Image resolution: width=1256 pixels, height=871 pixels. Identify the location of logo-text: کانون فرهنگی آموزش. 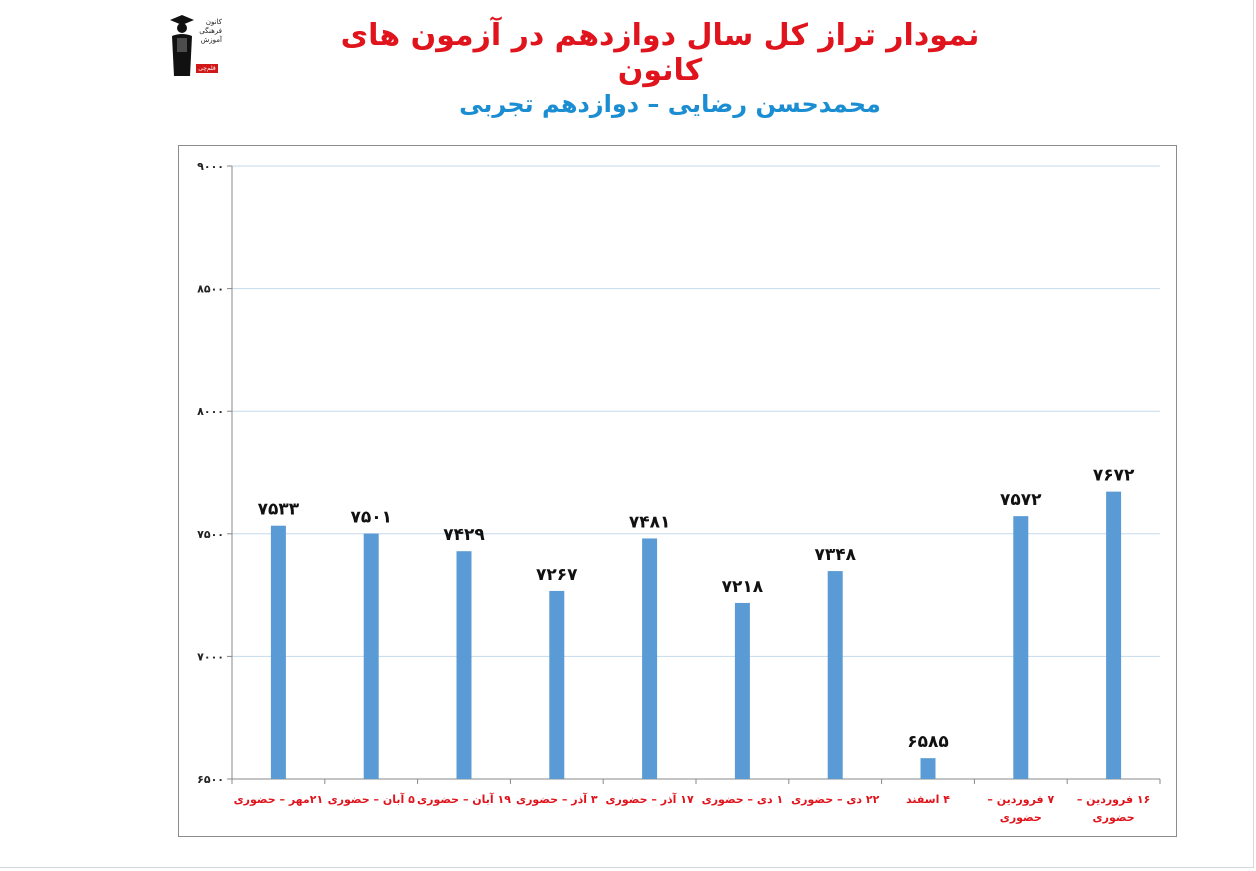
(208, 31).